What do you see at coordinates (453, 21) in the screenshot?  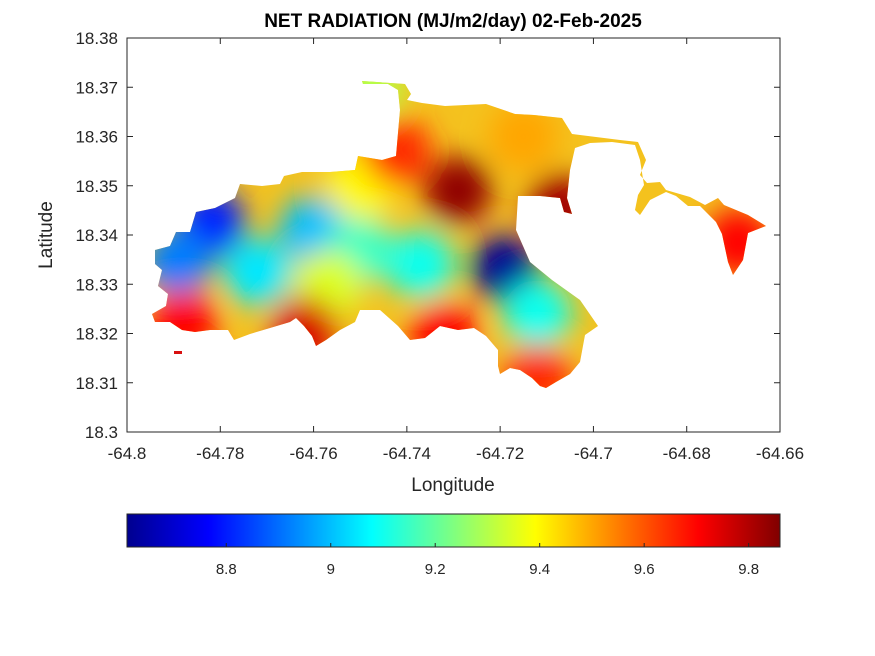 I see `chart-title: NET RADIATION (MJ/m2/day) 02-Feb-2025` at bounding box center [453, 21].